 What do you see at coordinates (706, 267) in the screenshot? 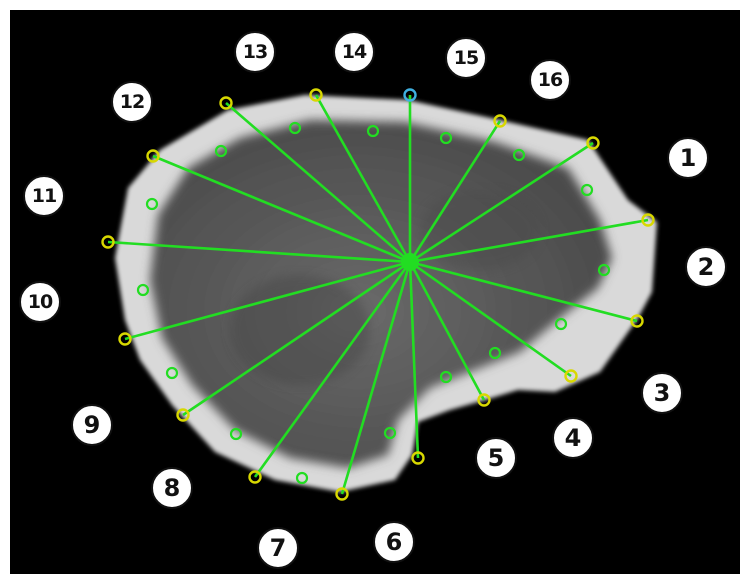
I see `region-label-2: 2` at bounding box center [706, 267].